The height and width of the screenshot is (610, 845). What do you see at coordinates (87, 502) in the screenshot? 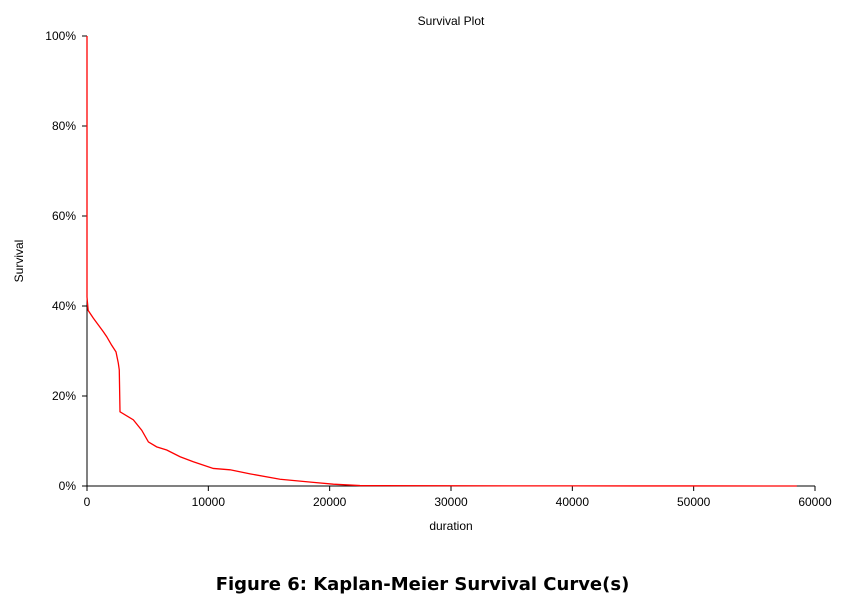
I see `x-tick-label: 0` at bounding box center [87, 502].